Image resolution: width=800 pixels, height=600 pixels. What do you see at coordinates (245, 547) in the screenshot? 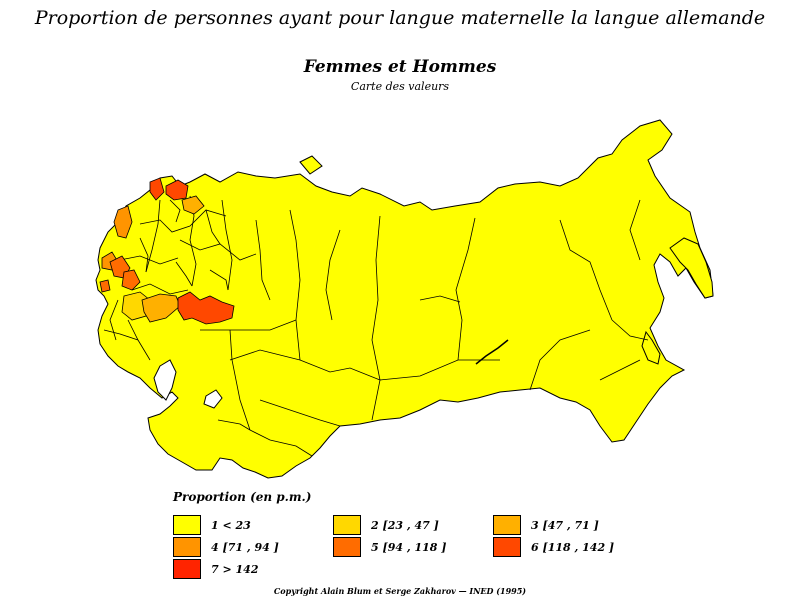
I see `legend-label-4: 4 [71 , 94 ]` at bounding box center [245, 547].